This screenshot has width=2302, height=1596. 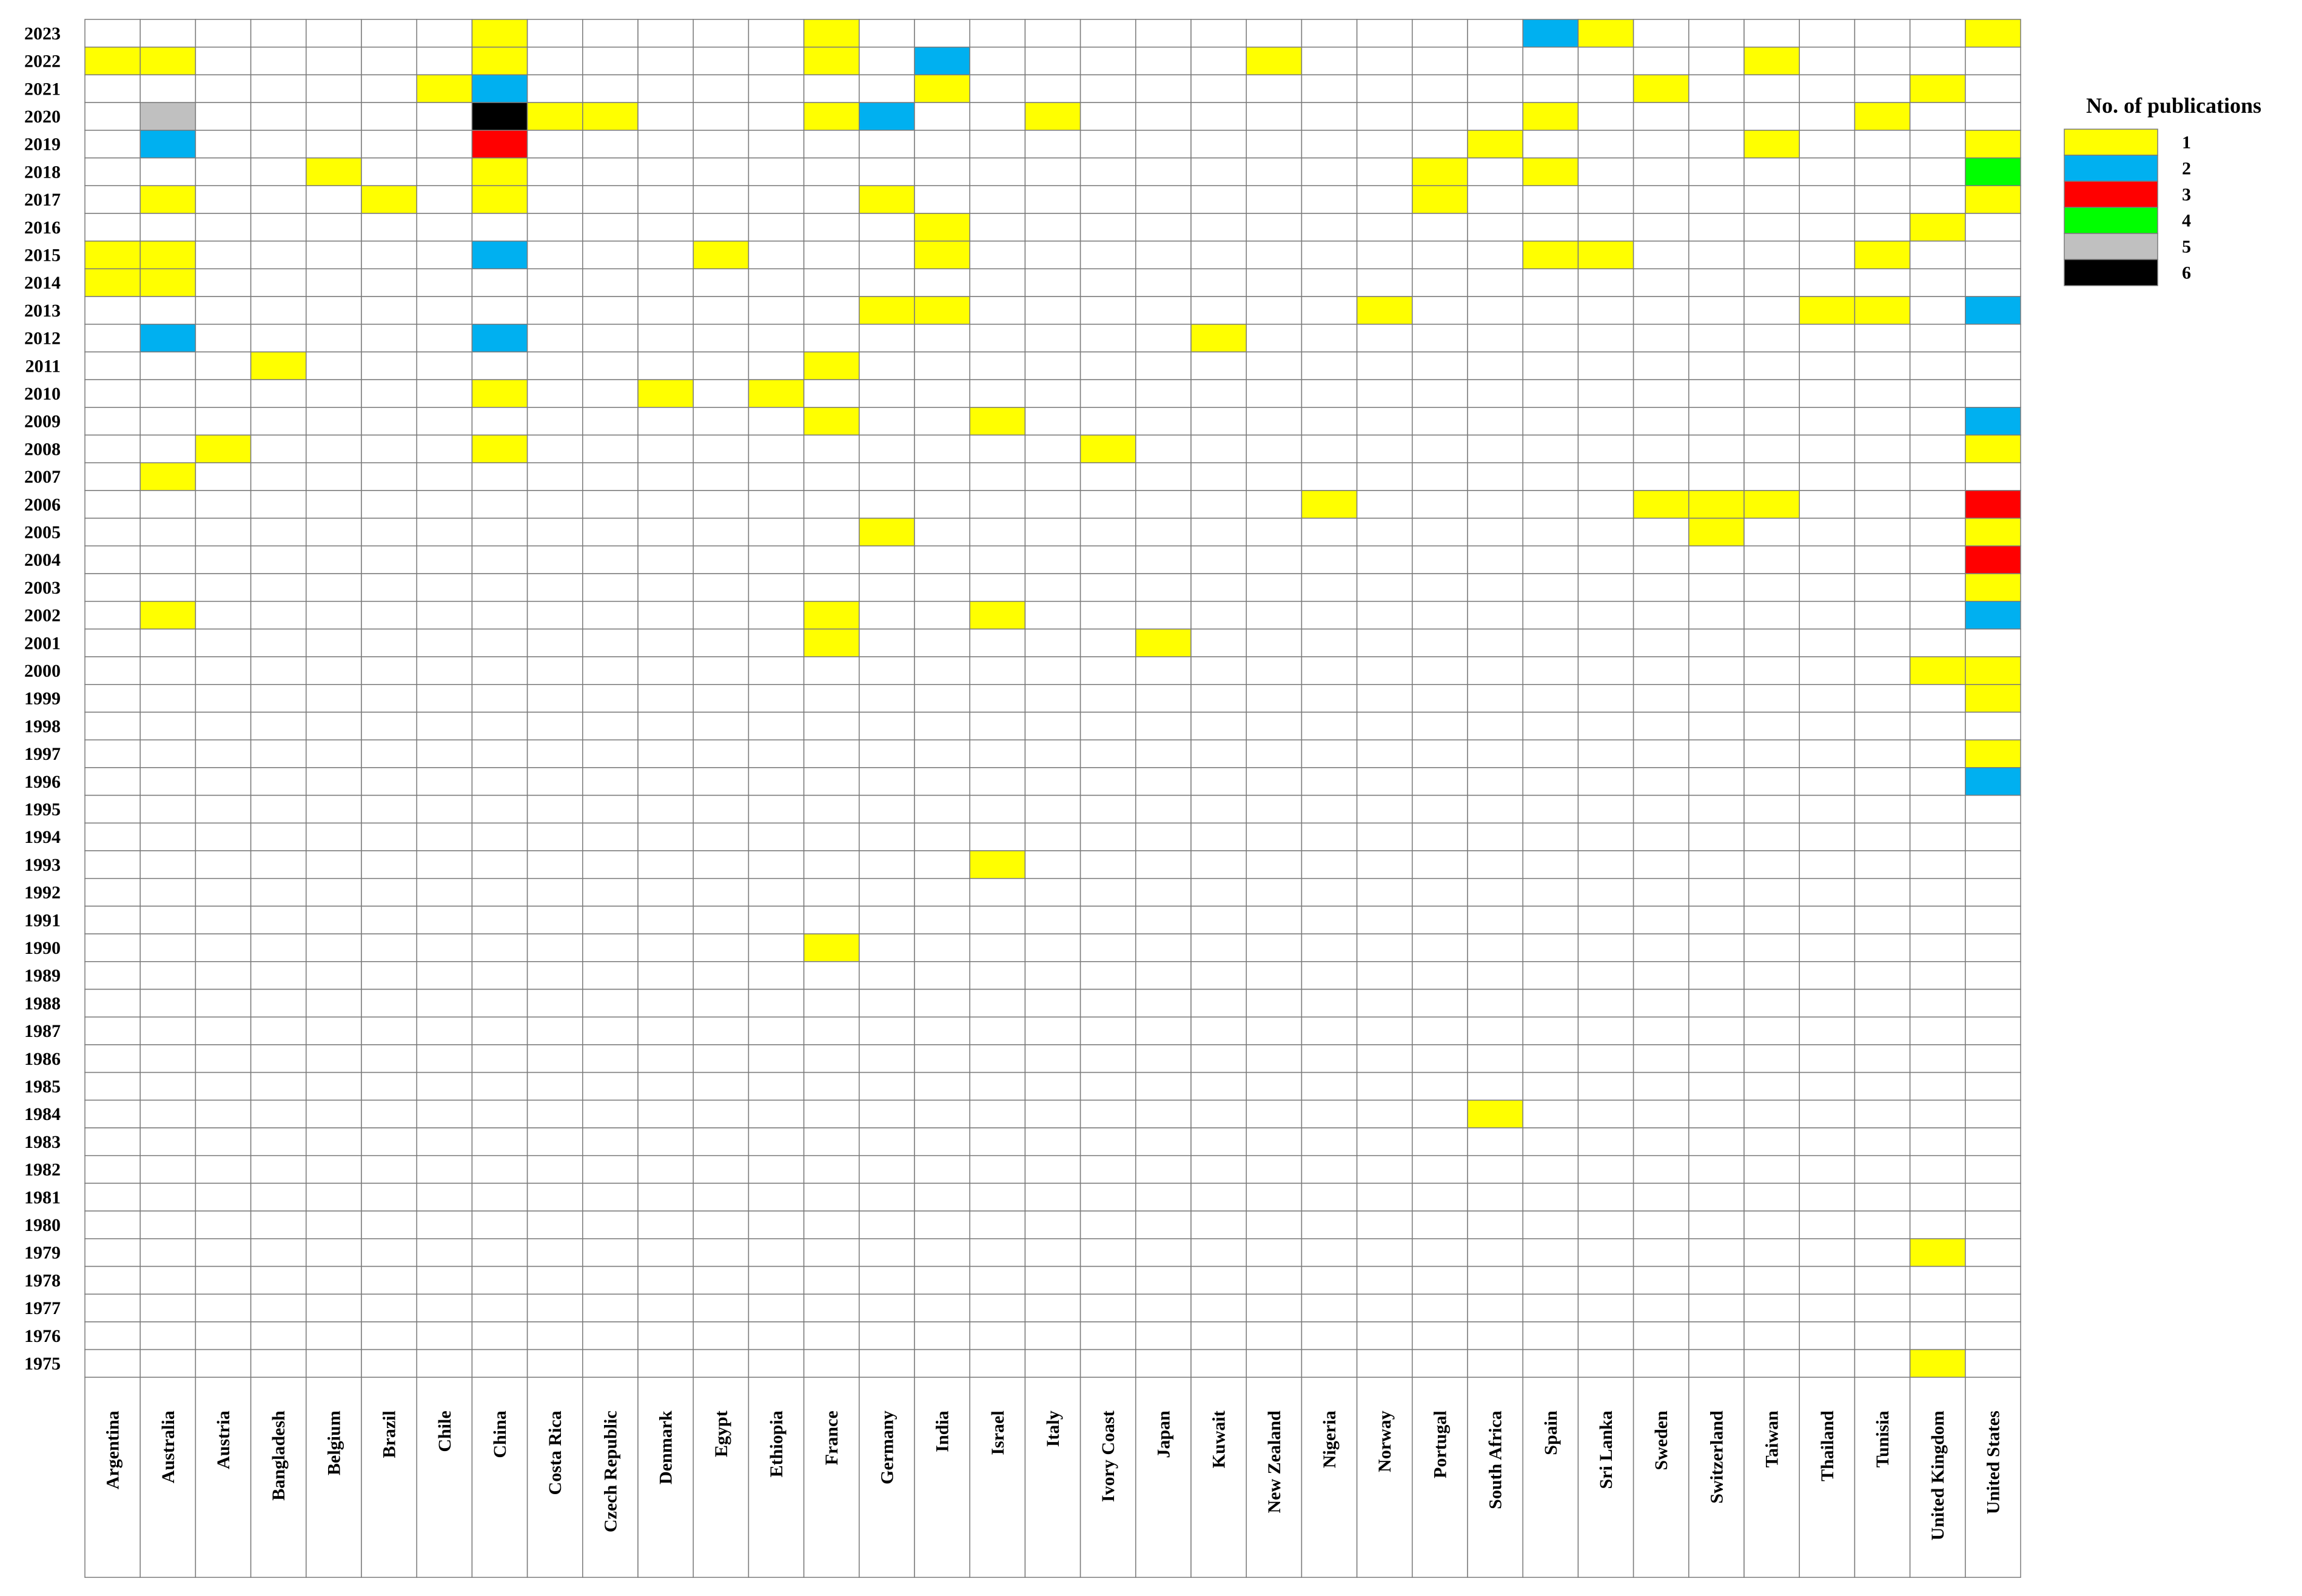 What do you see at coordinates (1385, 1477) in the screenshot?
I see `x-label-cell` at bounding box center [1385, 1477].